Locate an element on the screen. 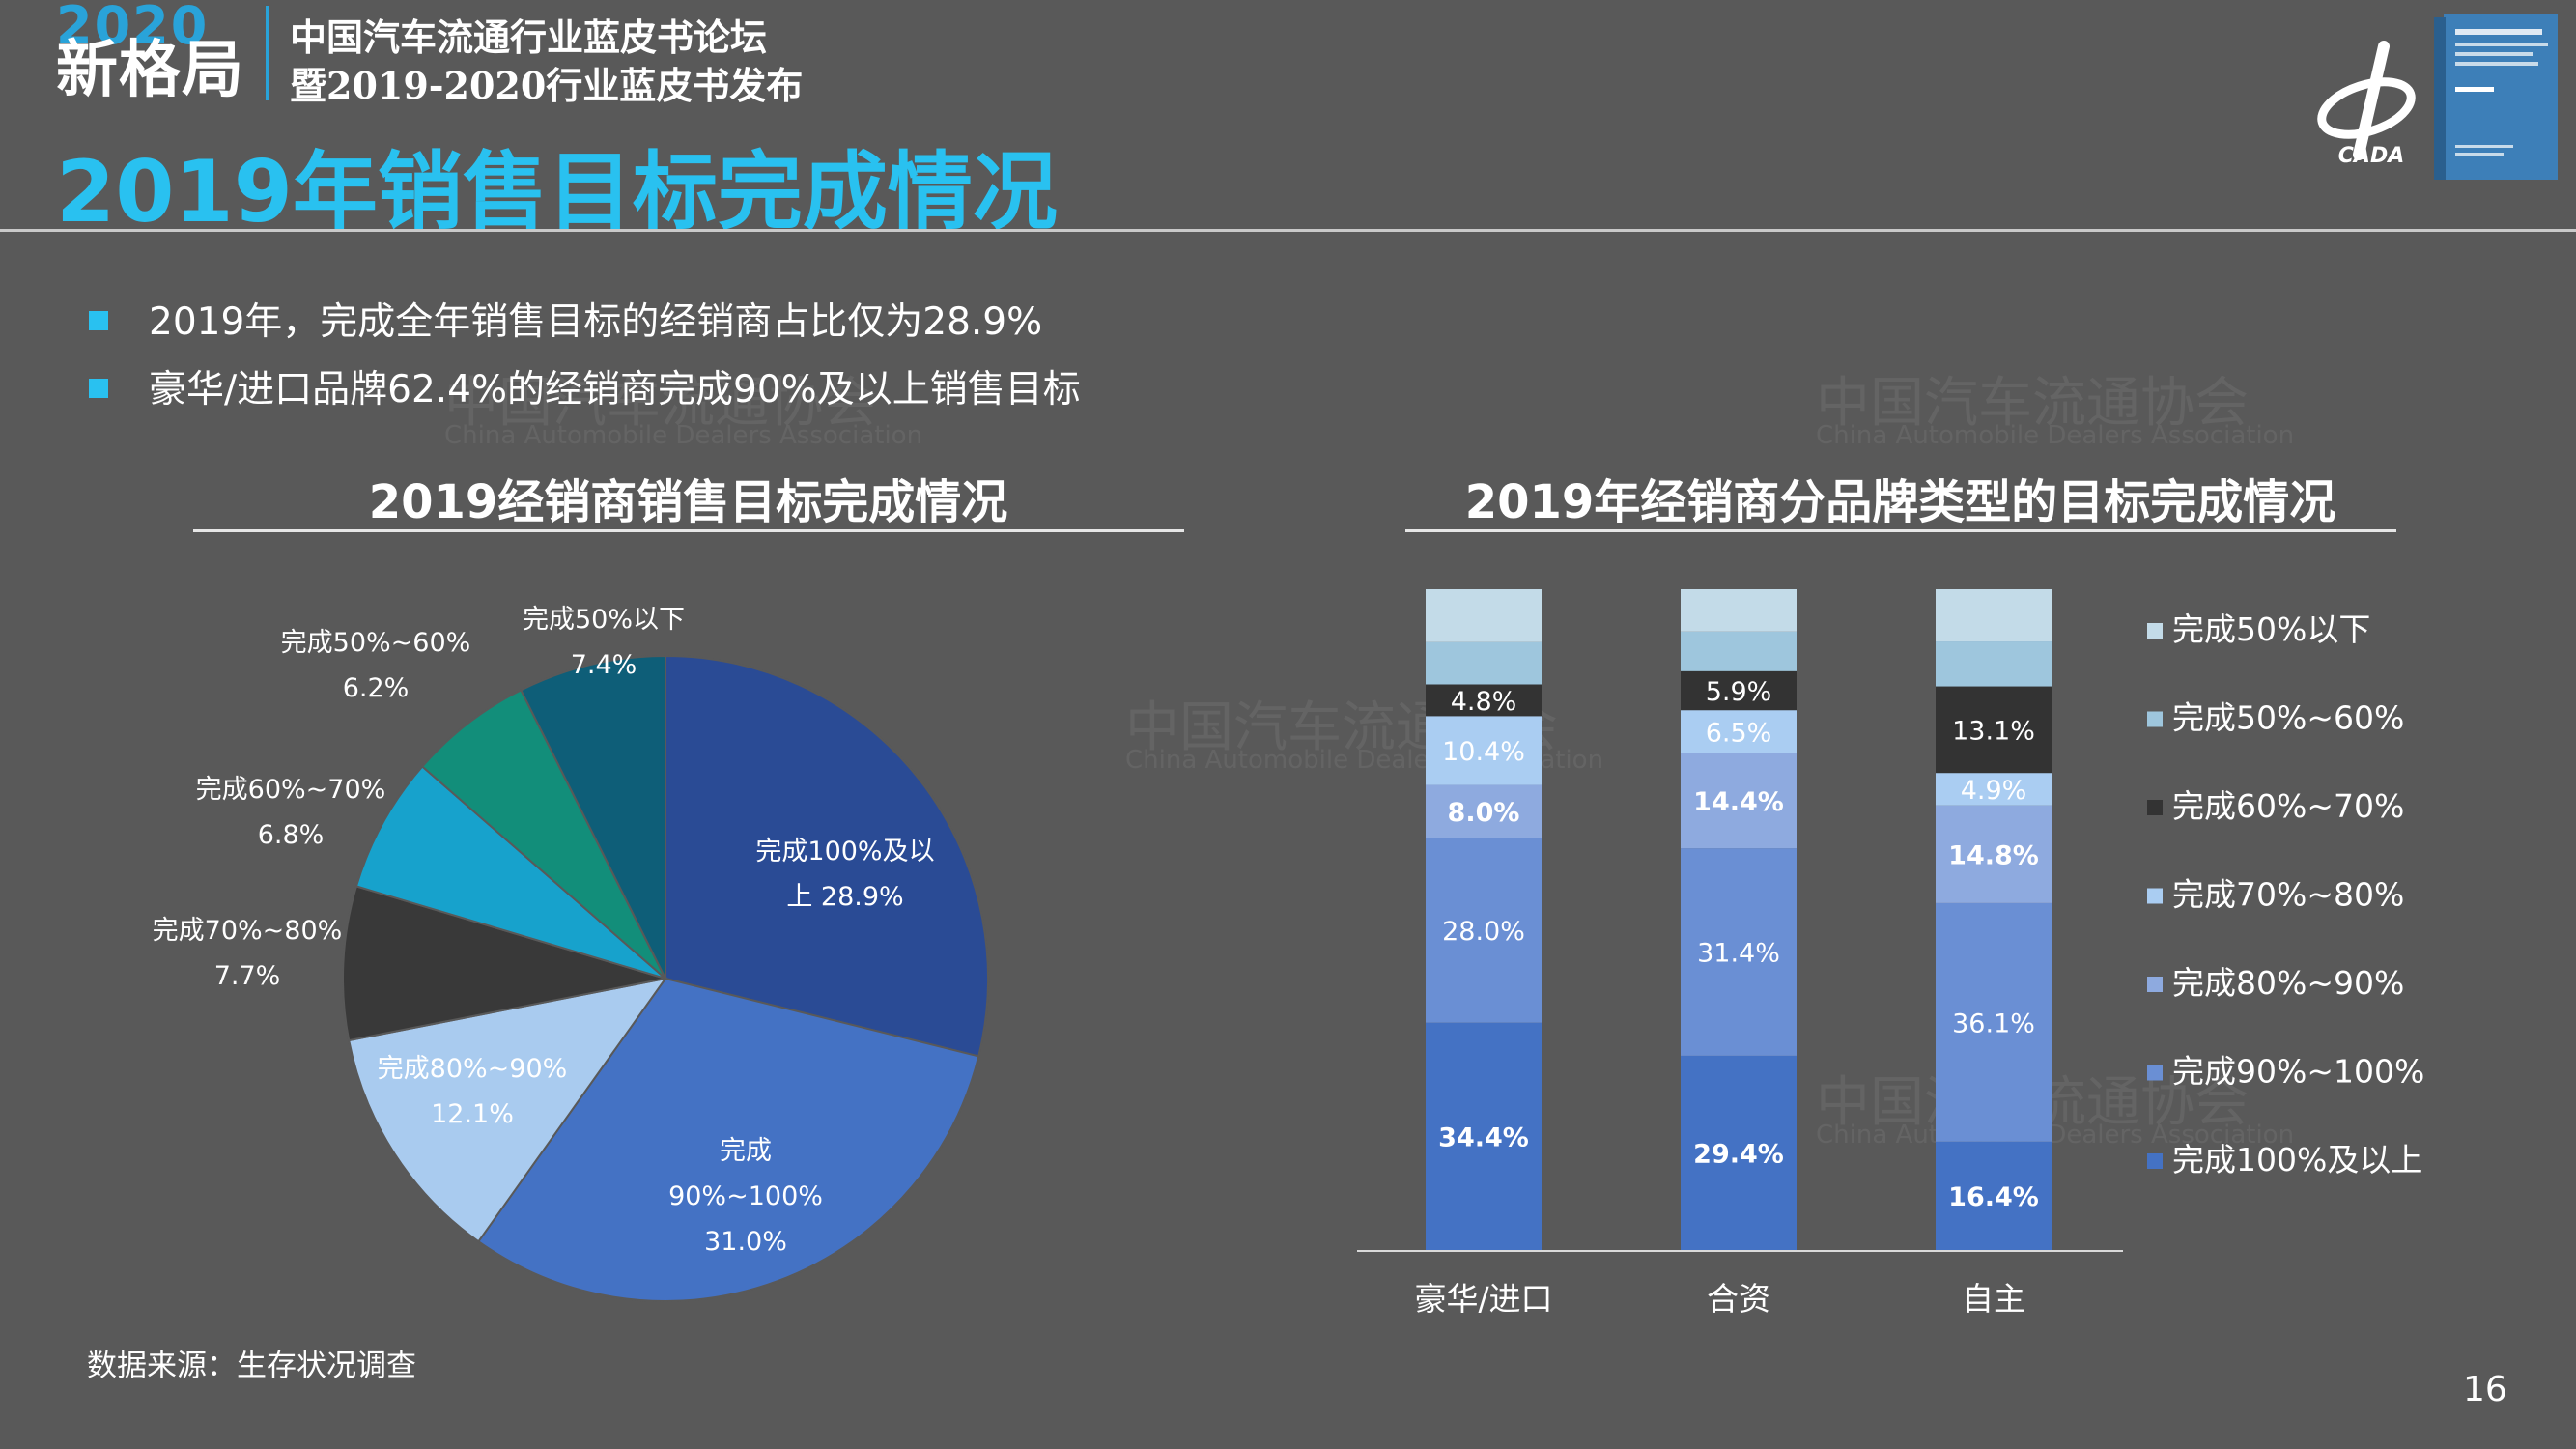 This screenshot has height=1449, width=2576. pie-value-label: 31.0% is located at coordinates (745, 1242).